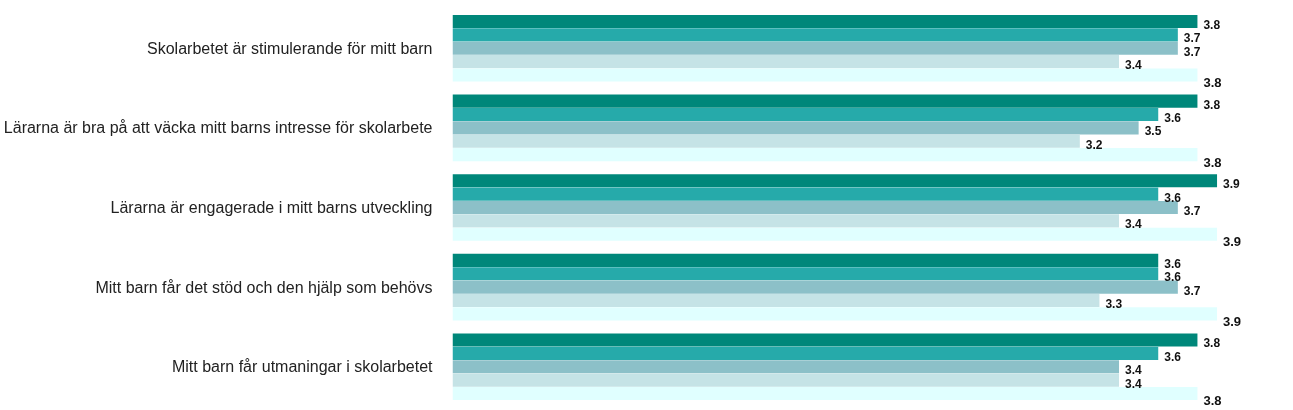 The width and height of the screenshot is (1293, 410). What do you see at coordinates (1153, 131) in the screenshot?
I see `data-label: 3.5` at bounding box center [1153, 131].